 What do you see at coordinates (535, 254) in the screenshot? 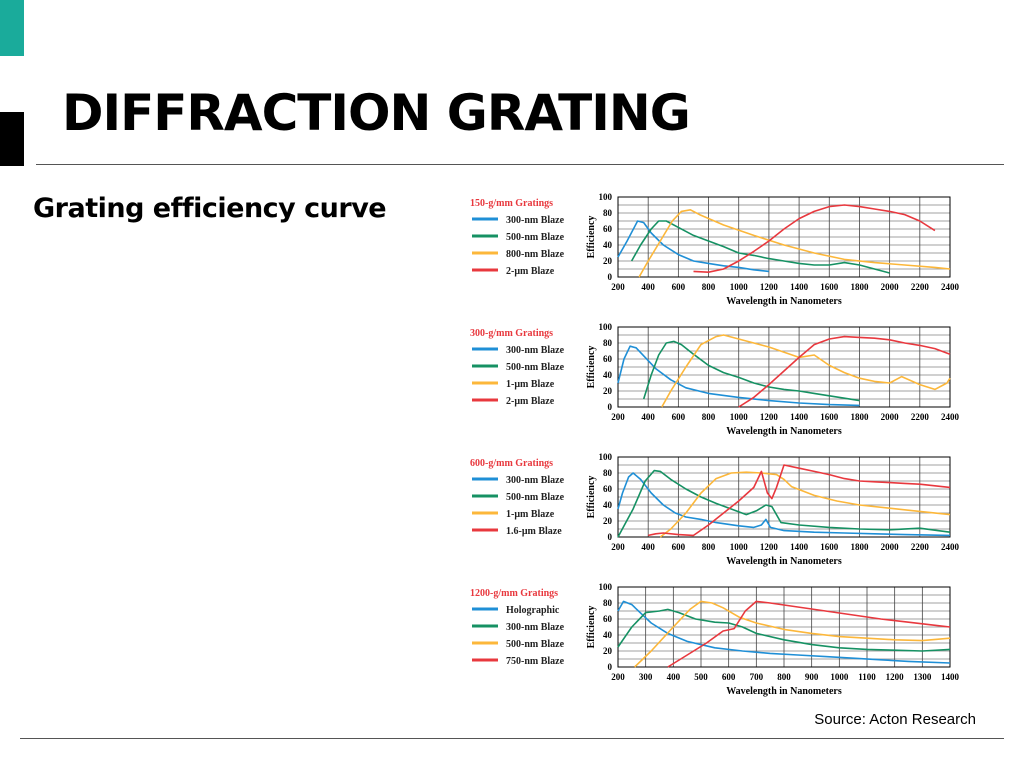
I see `legend-label: 800-nm Blaze` at bounding box center [535, 254].